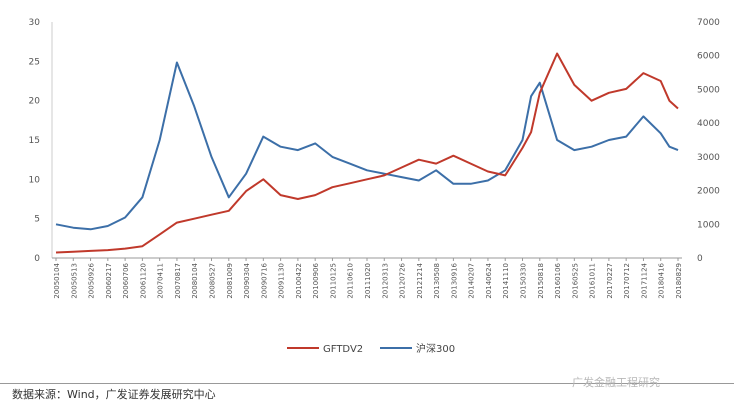 This screenshot has height=405, width=734. I want to click on x-tick-label: 20081009, so click(230, 281).